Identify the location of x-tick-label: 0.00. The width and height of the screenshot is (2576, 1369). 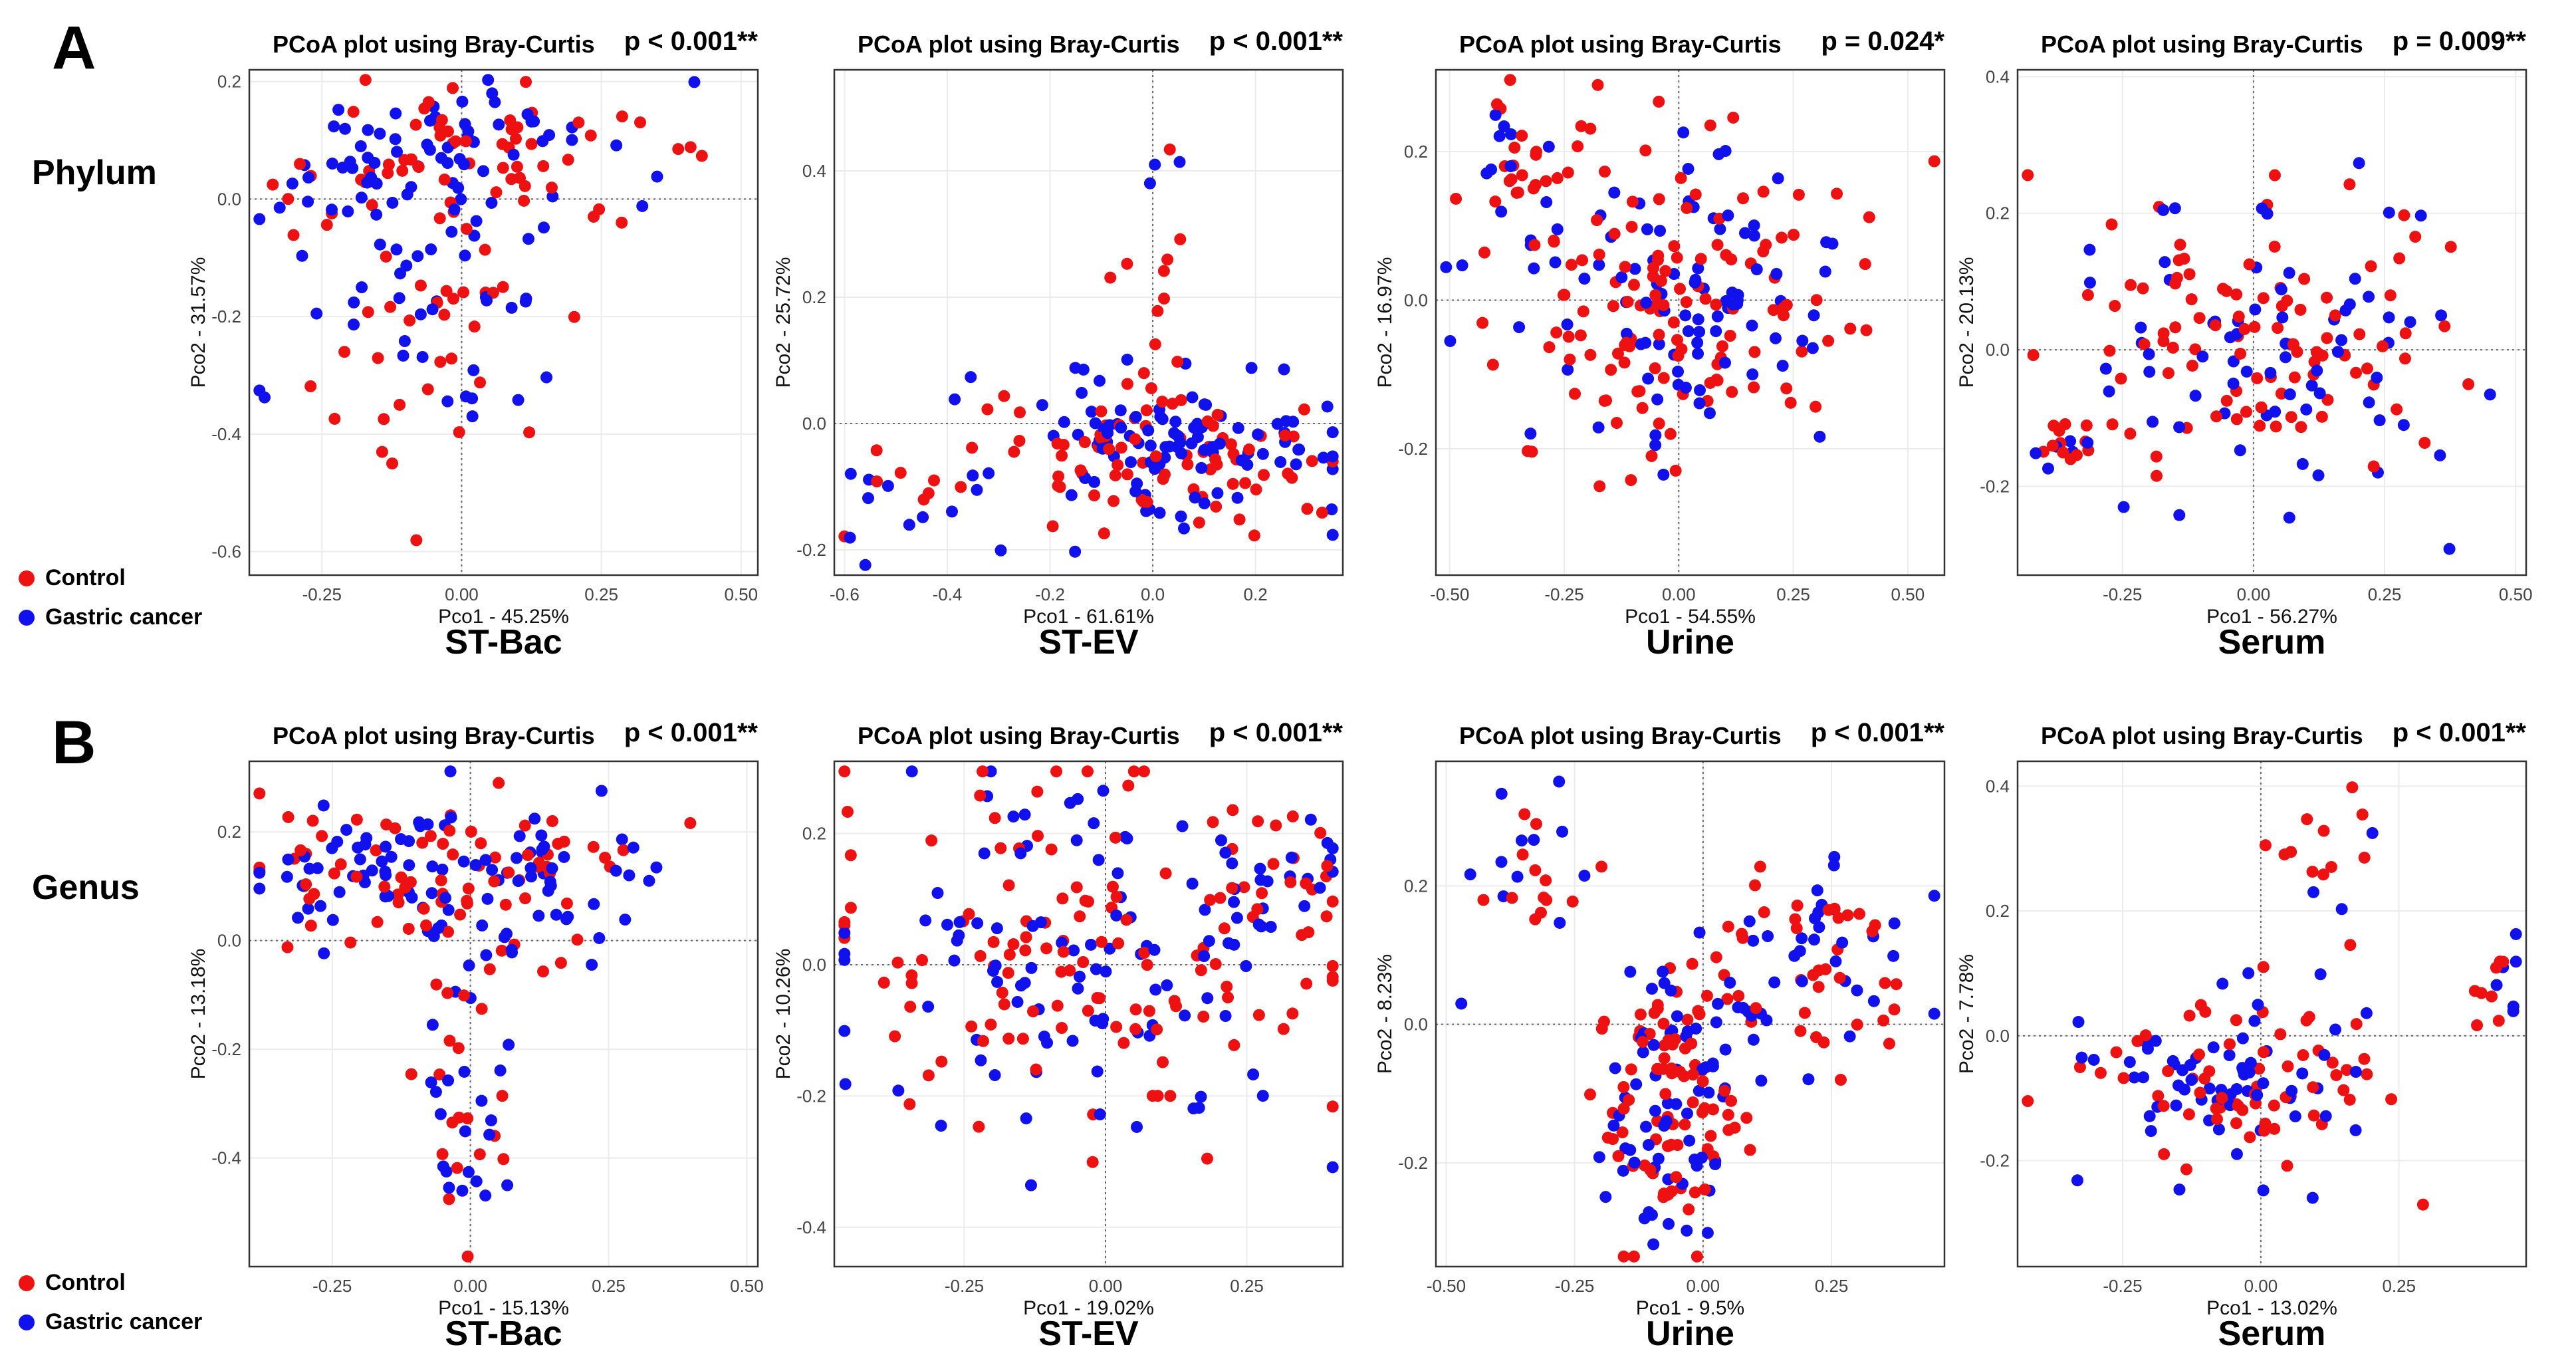
(2261, 1286).